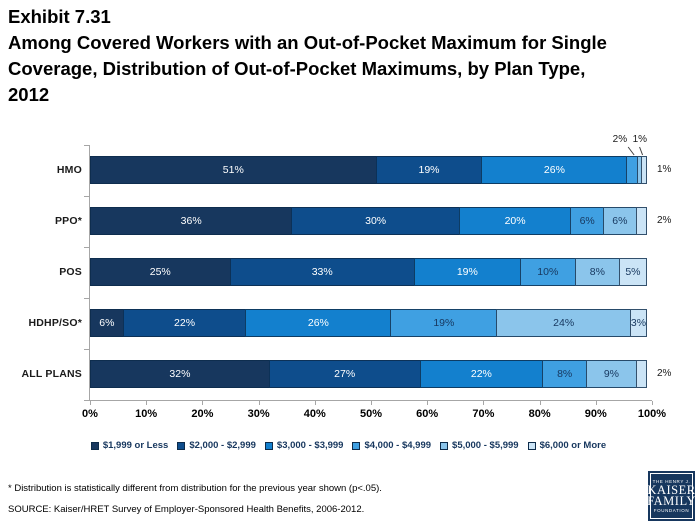 The width and height of the screenshot is (697, 523). I want to click on bar-segment: 32%, so click(180, 374).